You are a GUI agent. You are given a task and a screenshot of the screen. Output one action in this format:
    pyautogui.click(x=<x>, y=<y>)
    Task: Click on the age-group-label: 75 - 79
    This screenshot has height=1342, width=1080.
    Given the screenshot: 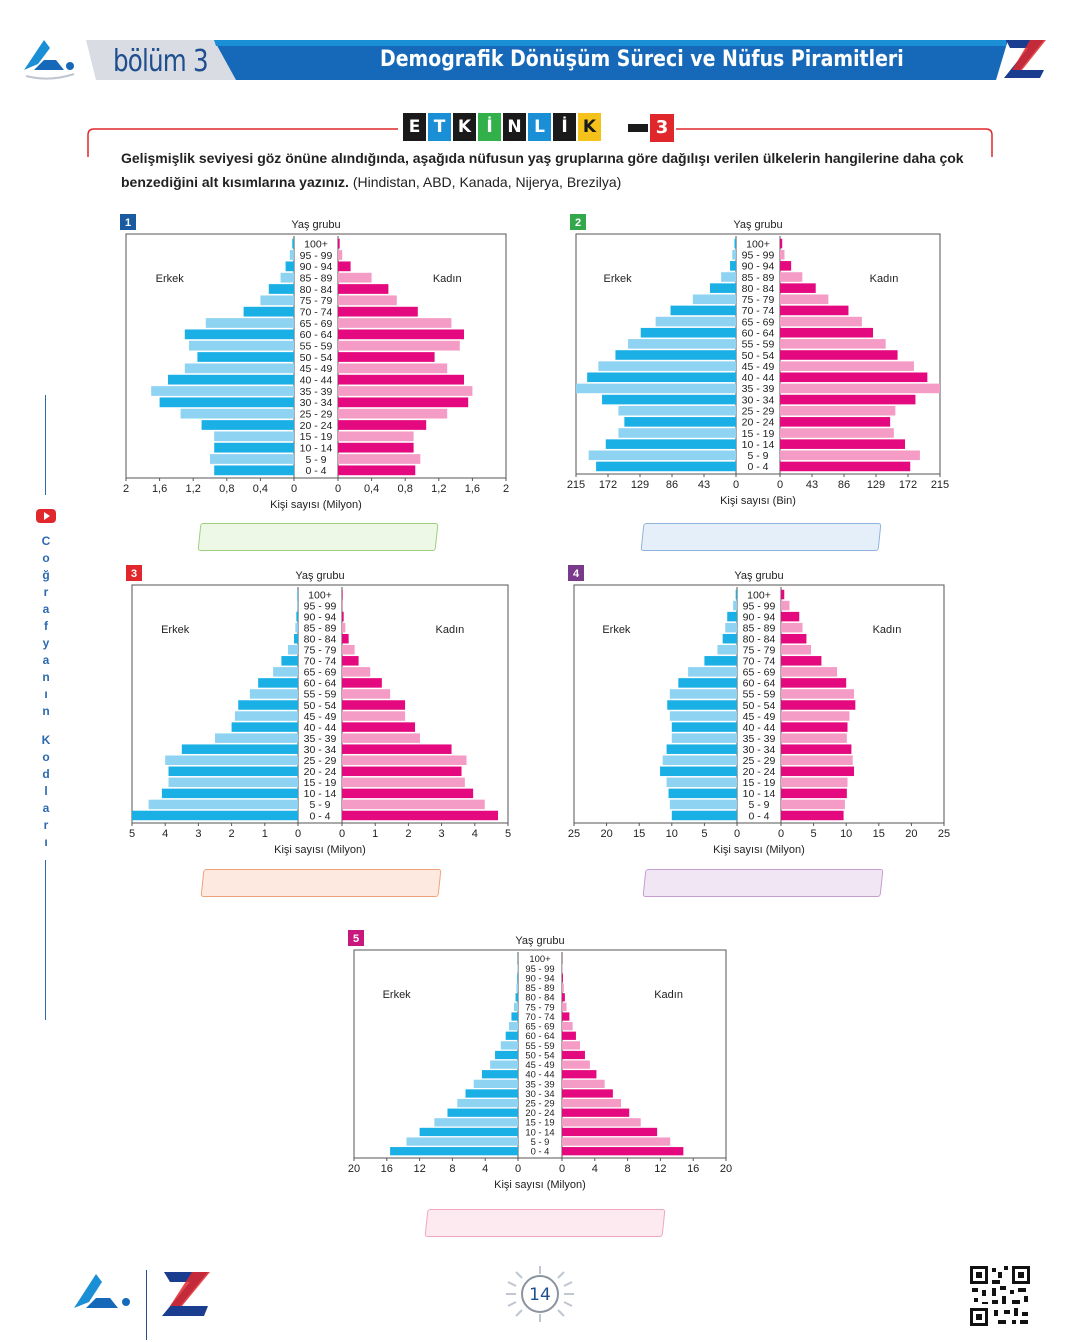 What is the action you would take?
    pyautogui.click(x=539, y=1006)
    